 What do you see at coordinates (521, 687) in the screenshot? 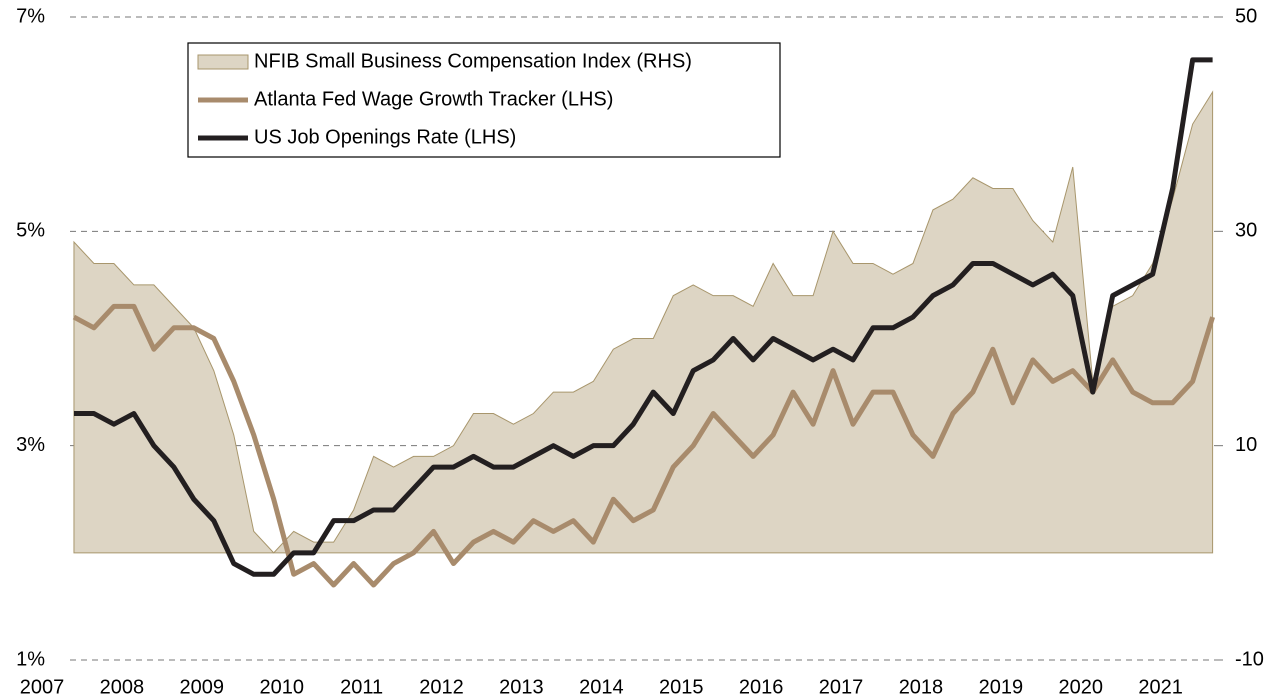
I see `x-tick-label: 2013` at bounding box center [521, 687].